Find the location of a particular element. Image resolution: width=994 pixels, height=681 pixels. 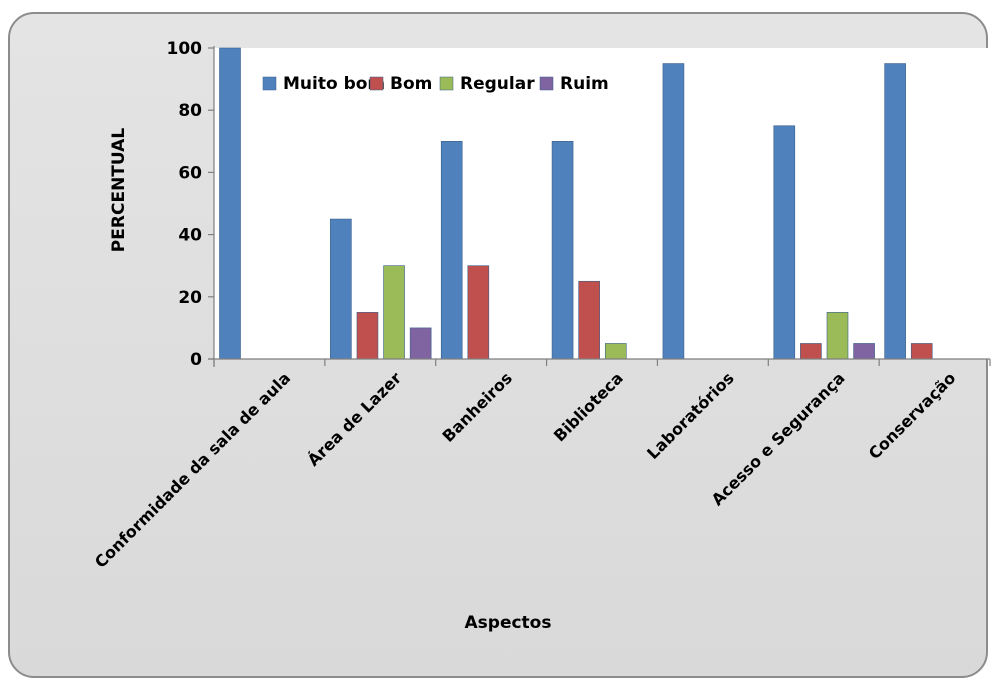

x-tick-label: Conservação is located at coordinates (912, 415).